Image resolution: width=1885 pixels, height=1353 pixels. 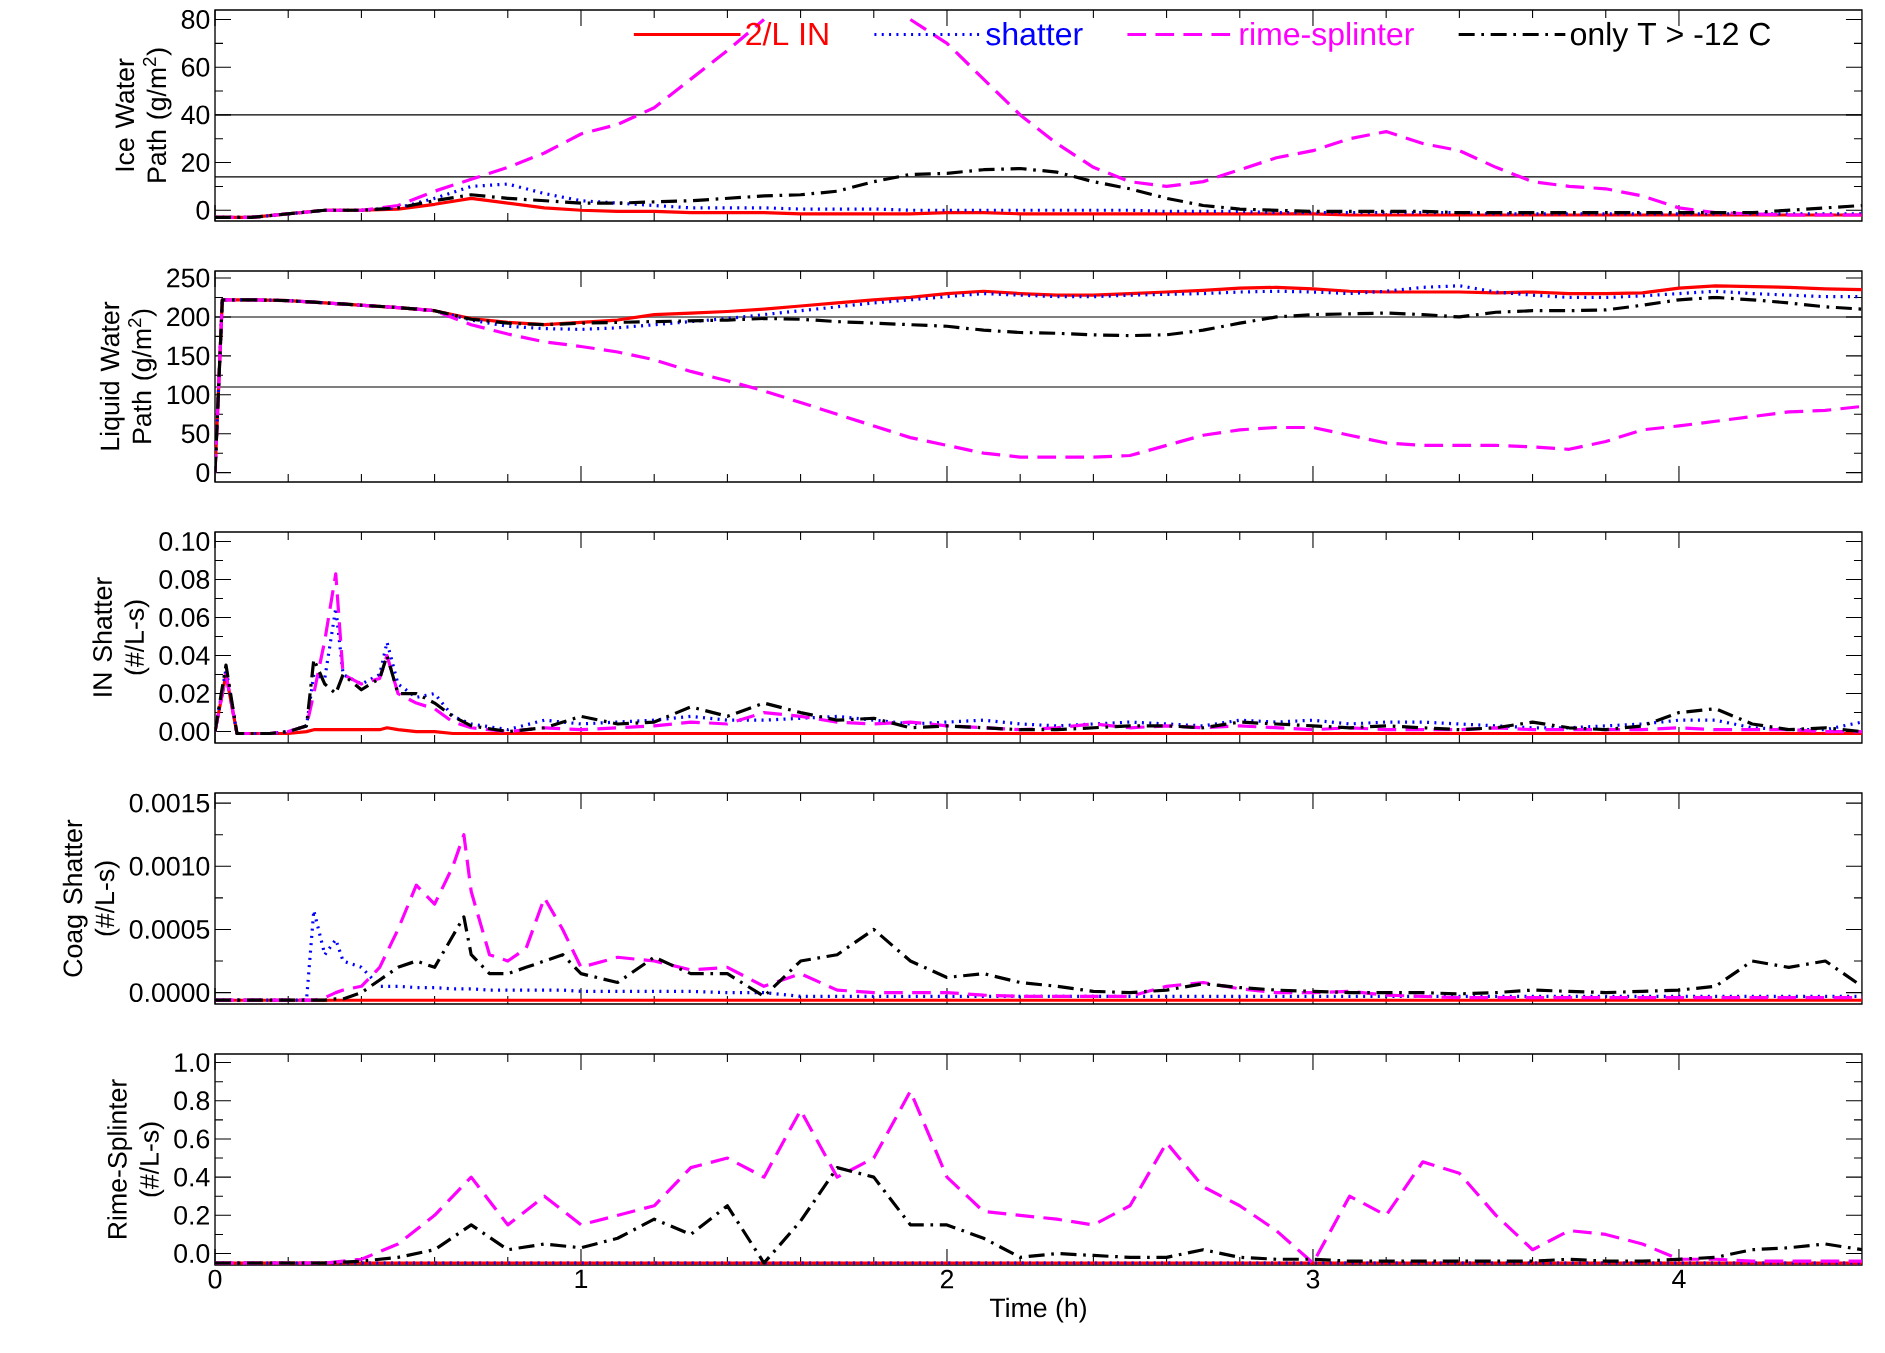 I want to click on y-axis-title: Rime-Splinter (#/L-s), so click(x=136, y=1159).